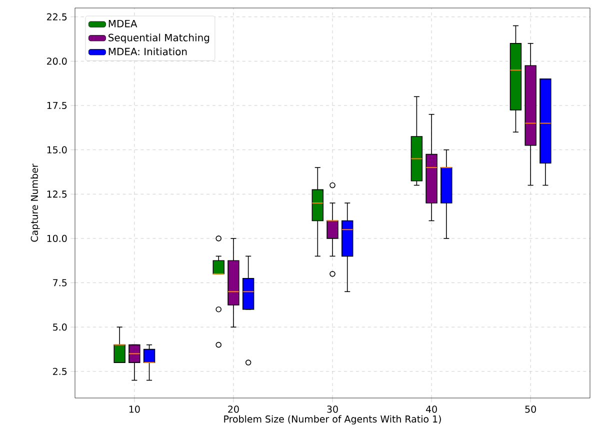 The image size is (595, 438). Describe the element at coordinates (147, 52) in the screenshot. I see `legend-label: MDEA: Initiation` at that location.